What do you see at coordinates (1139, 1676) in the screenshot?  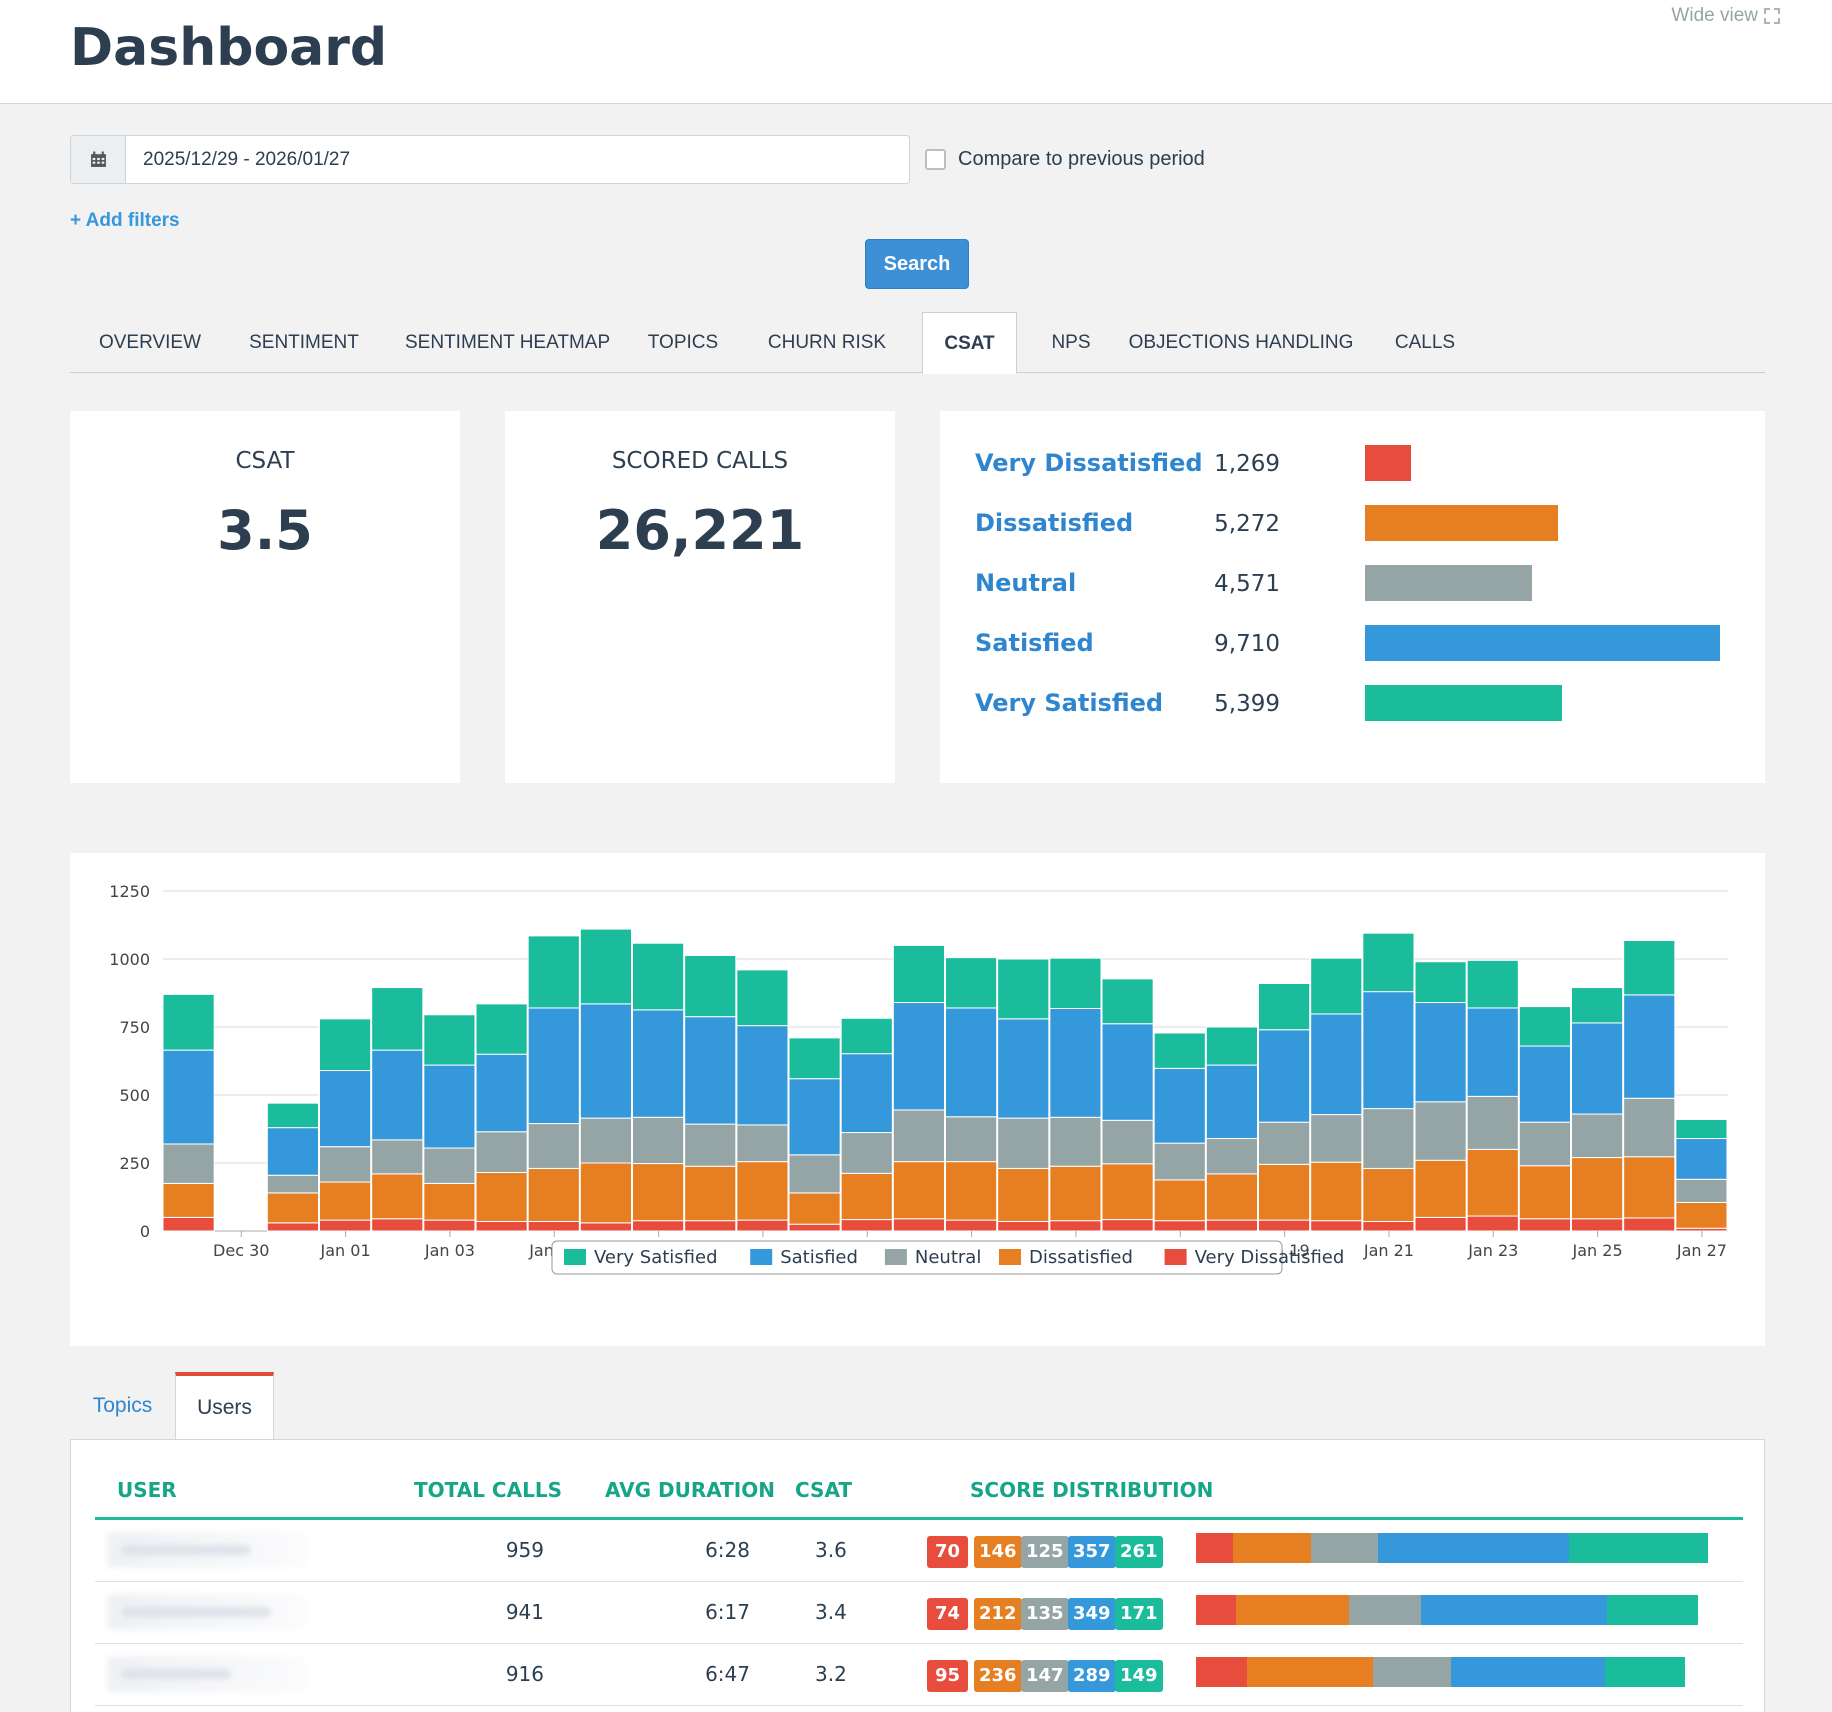 I see `very-satisfied-badge: 149` at bounding box center [1139, 1676].